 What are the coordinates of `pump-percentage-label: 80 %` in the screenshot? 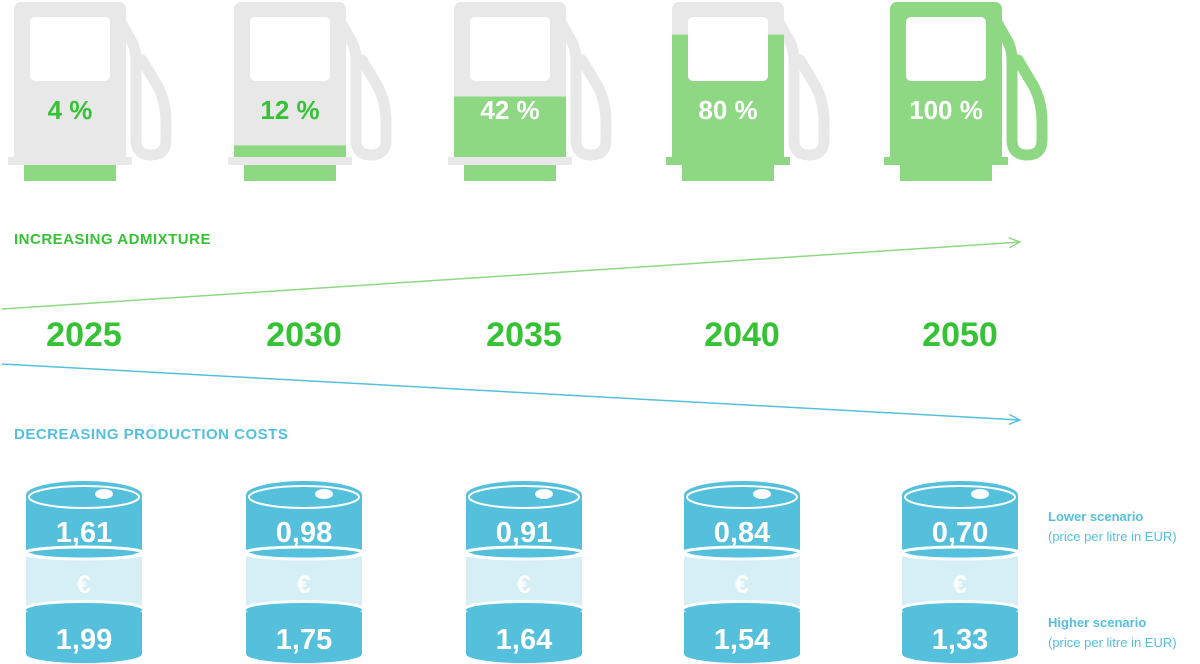 It's located at (727, 110).